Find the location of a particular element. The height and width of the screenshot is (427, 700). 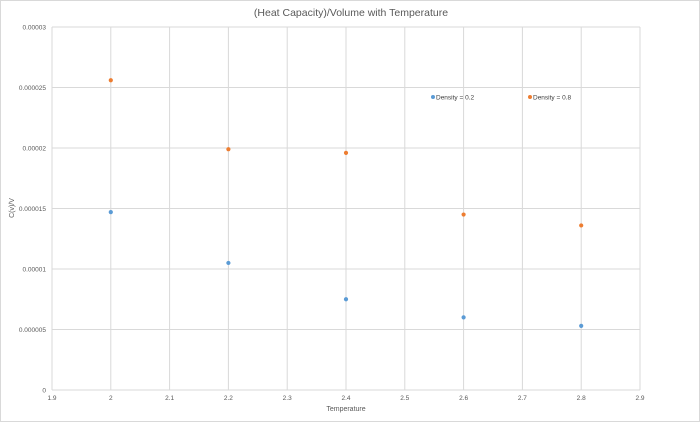

x-tick-label: 2.6 is located at coordinates (463, 398).